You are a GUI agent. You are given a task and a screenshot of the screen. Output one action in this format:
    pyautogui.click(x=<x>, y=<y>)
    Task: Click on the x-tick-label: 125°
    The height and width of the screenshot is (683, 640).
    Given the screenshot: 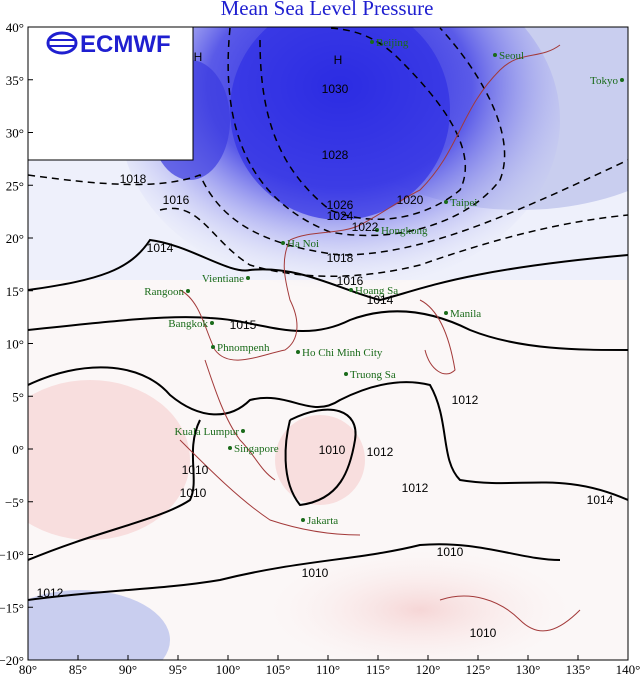 What is the action you would take?
    pyautogui.click(x=478, y=669)
    